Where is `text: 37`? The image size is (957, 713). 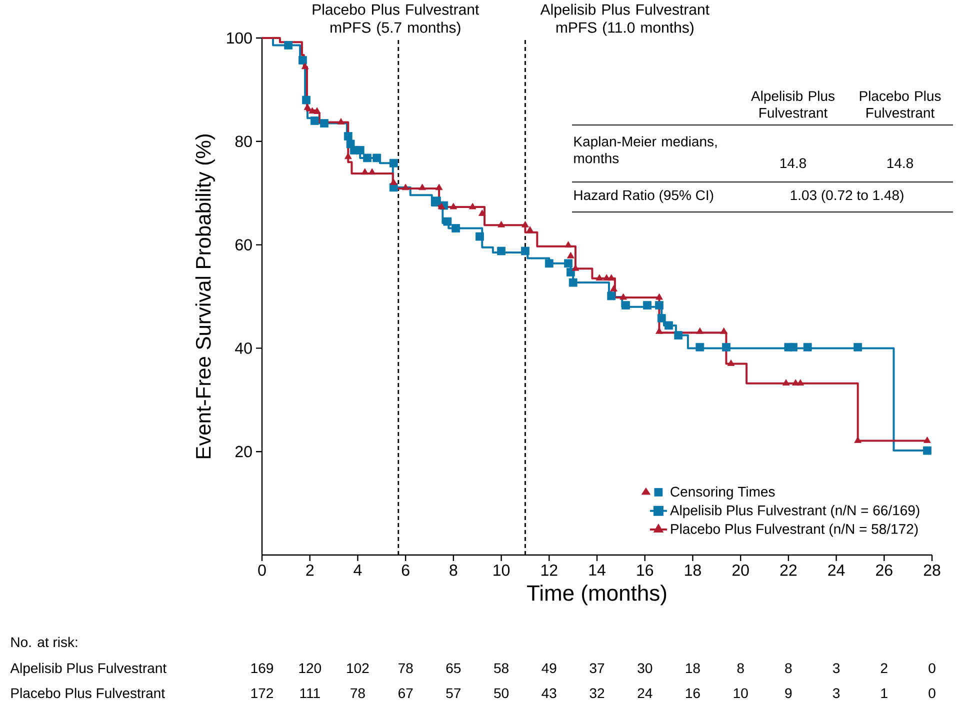 text: 37 is located at coordinates (597, 668).